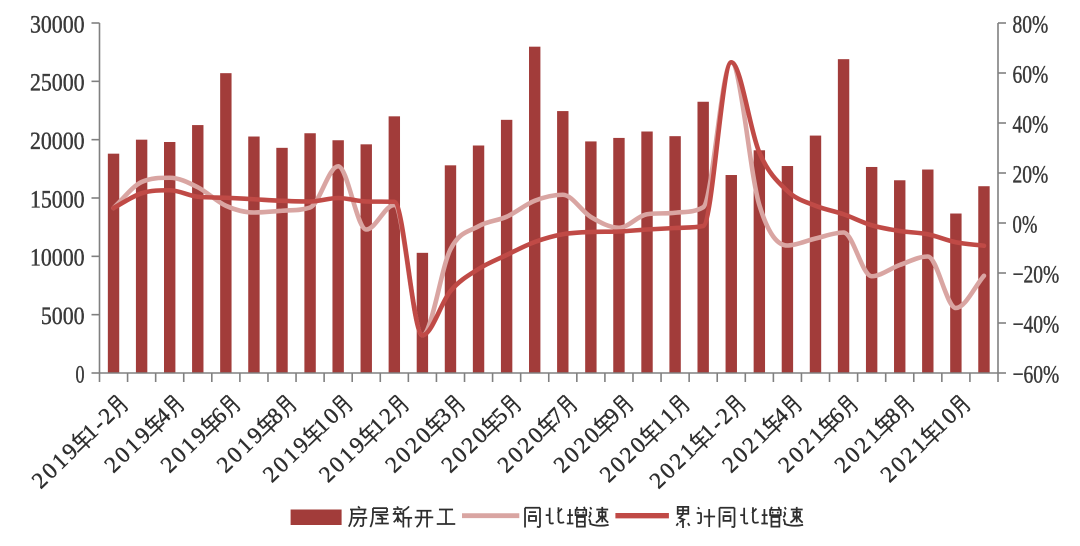 This screenshot has width=1080, height=546. I want to click on svg-text: 60%, so click(1031, 74).